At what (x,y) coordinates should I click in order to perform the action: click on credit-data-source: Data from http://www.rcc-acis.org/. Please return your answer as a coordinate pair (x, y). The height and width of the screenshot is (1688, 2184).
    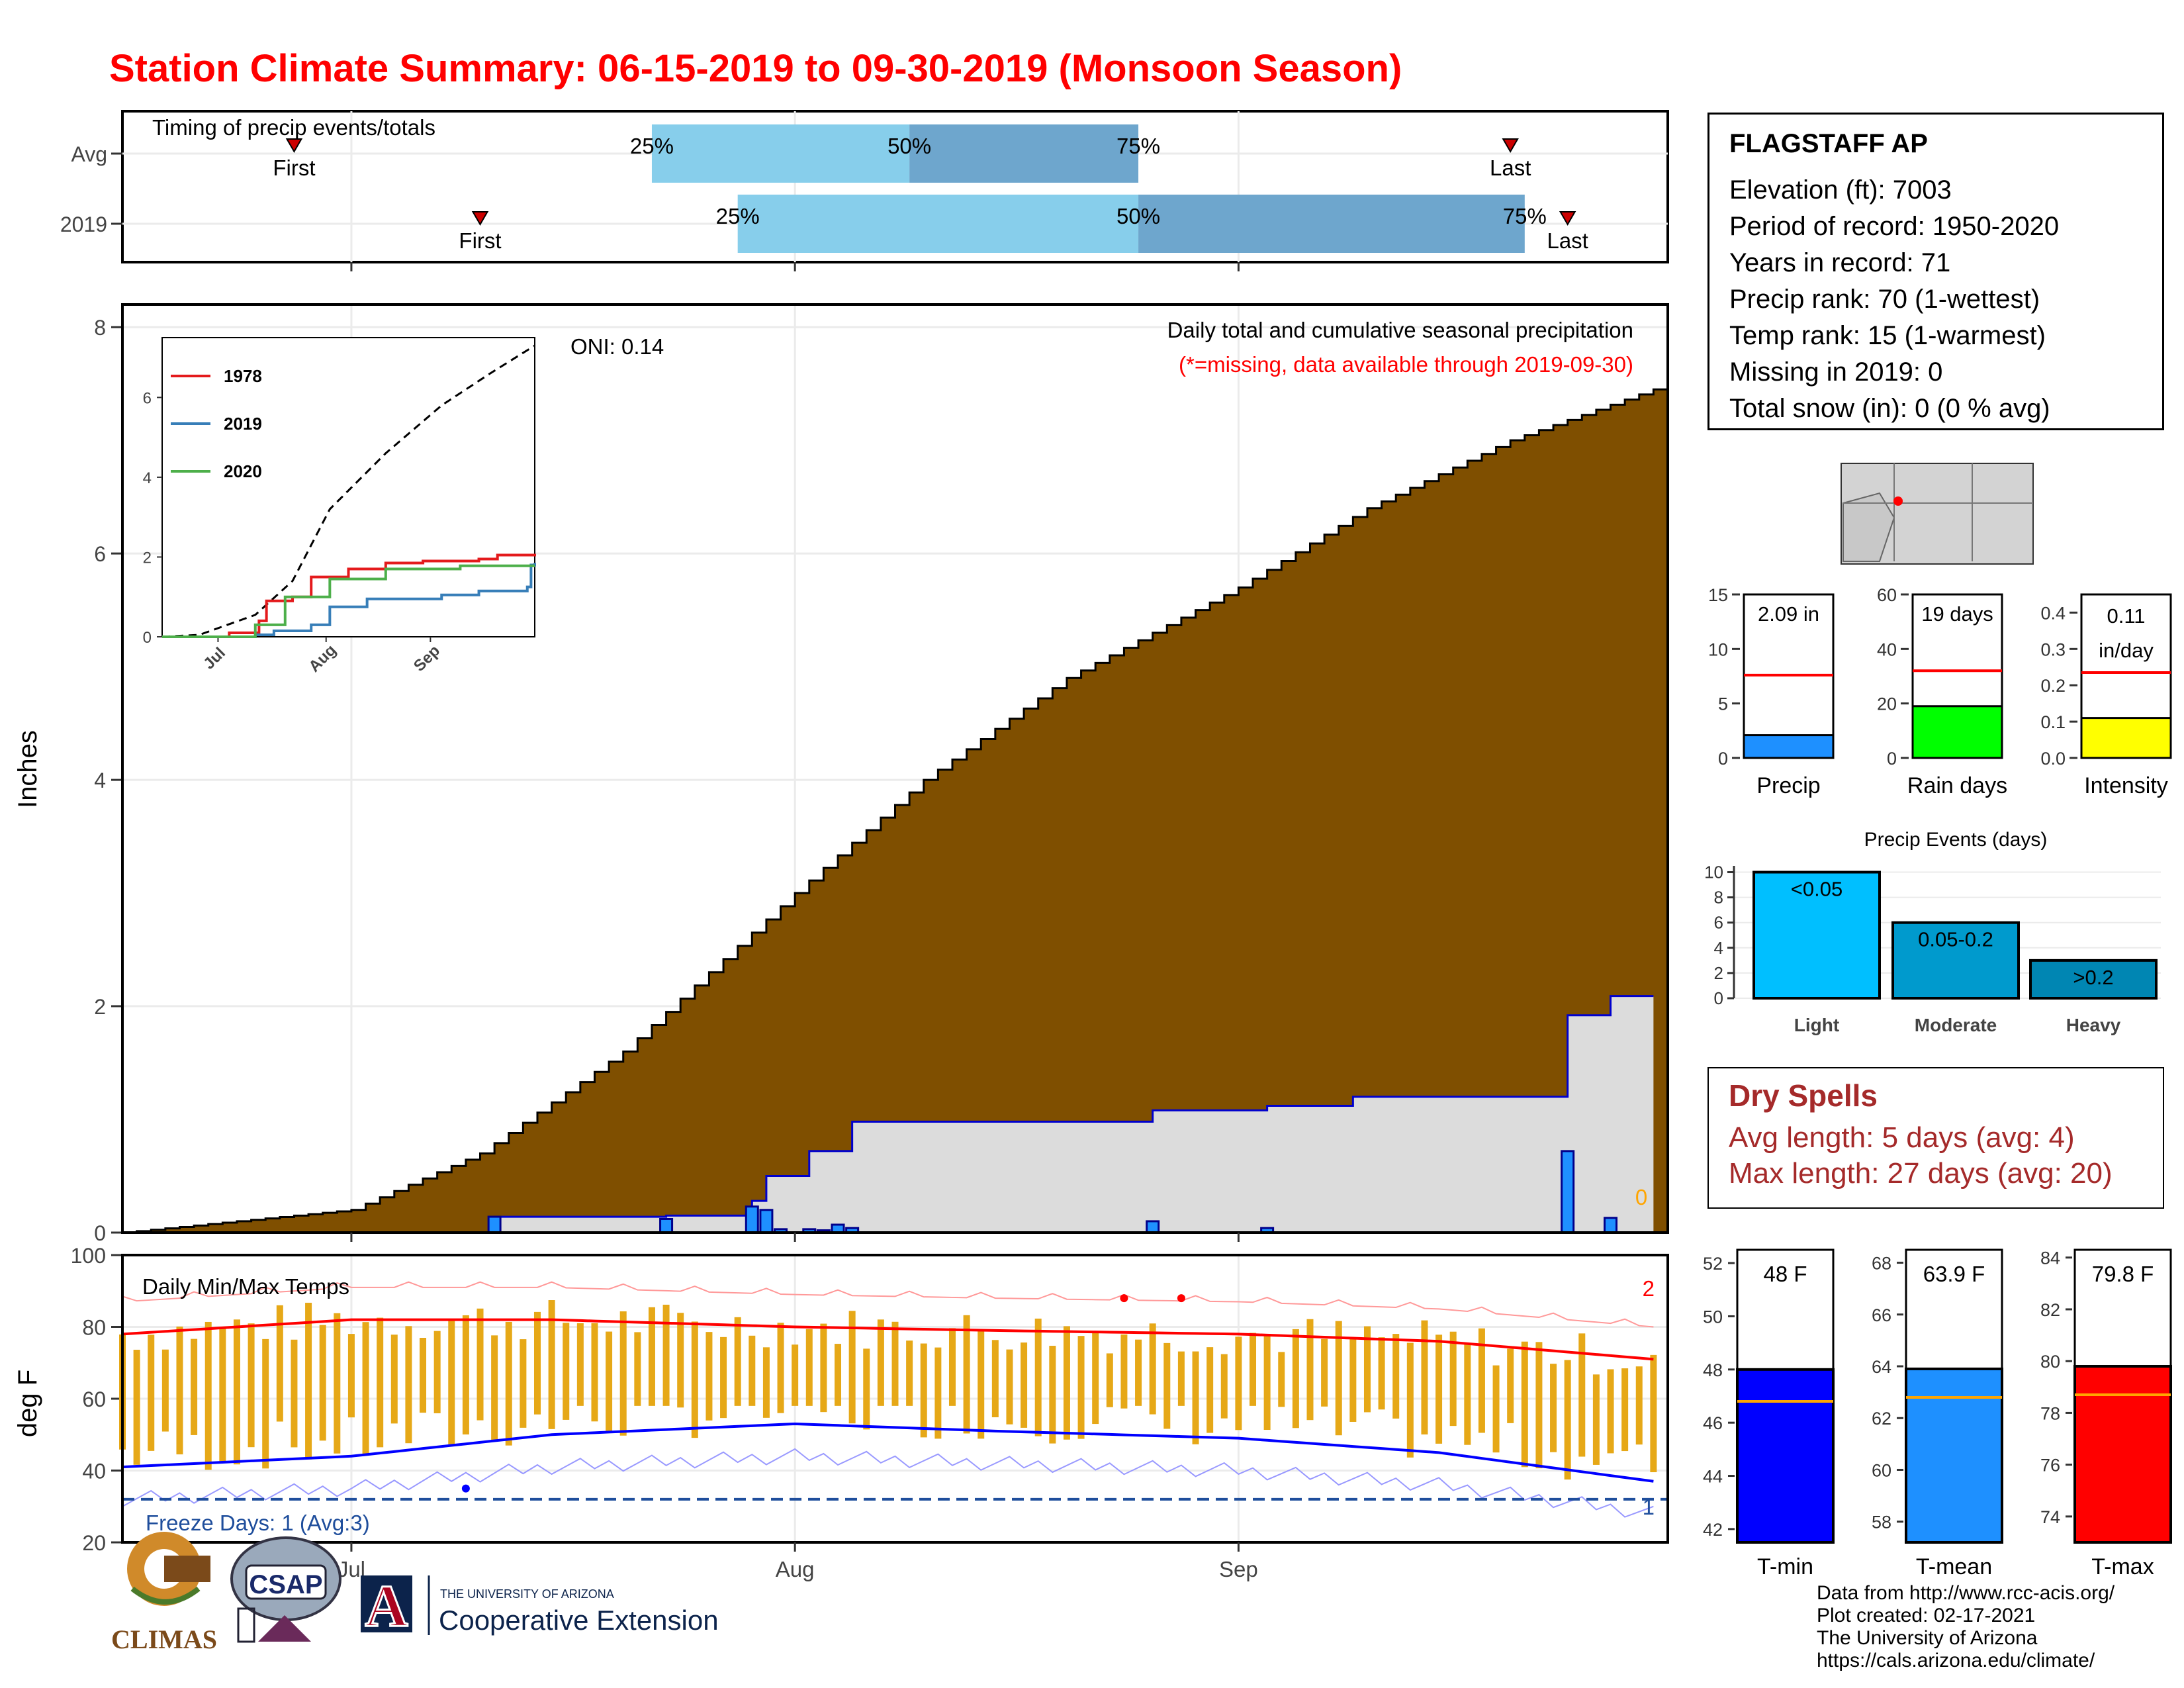
    Looking at the image, I should click on (1966, 1593).